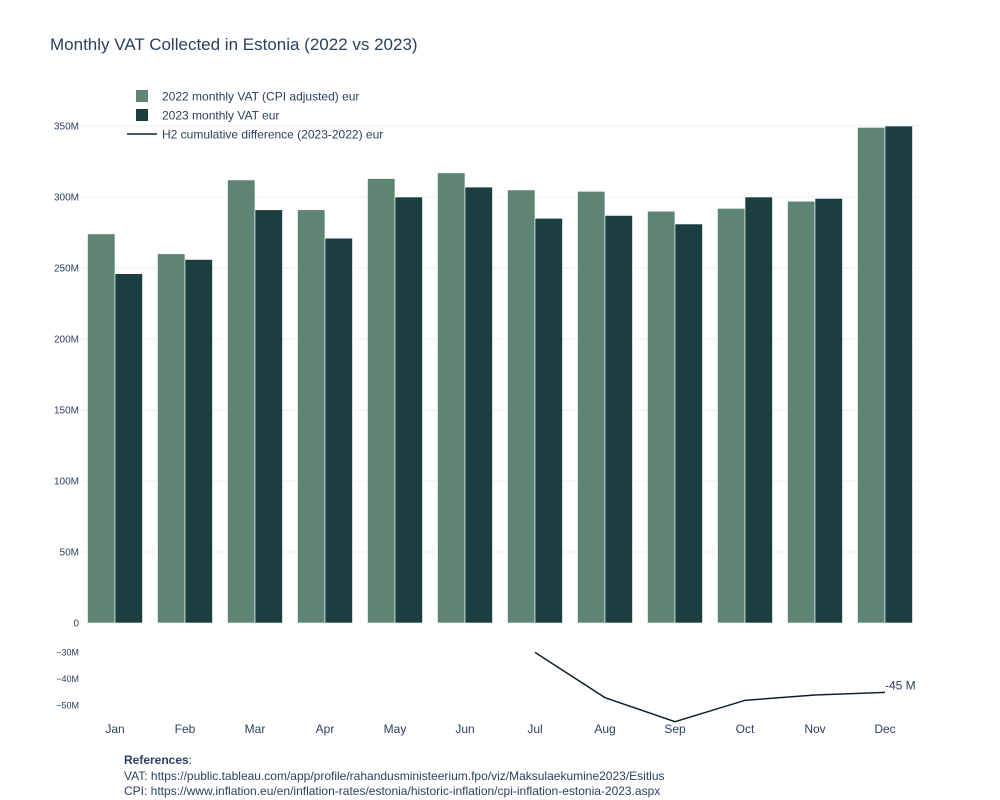 The height and width of the screenshot is (800, 1000). What do you see at coordinates (66, 269) in the screenshot?
I see `y-tick-label: 250M` at bounding box center [66, 269].